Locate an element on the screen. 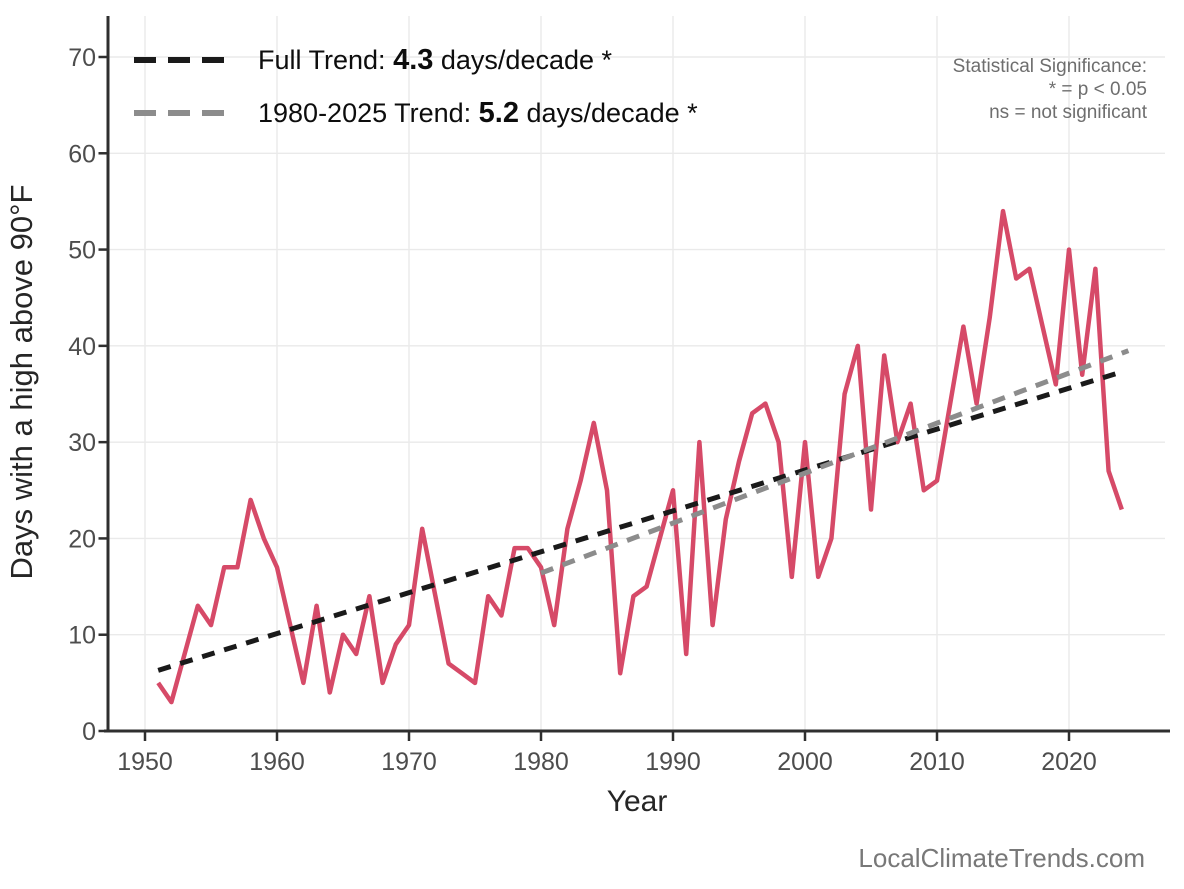 The image size is (1184, 889). x-tick-label: 2010 is located at coordinates (937, 762).